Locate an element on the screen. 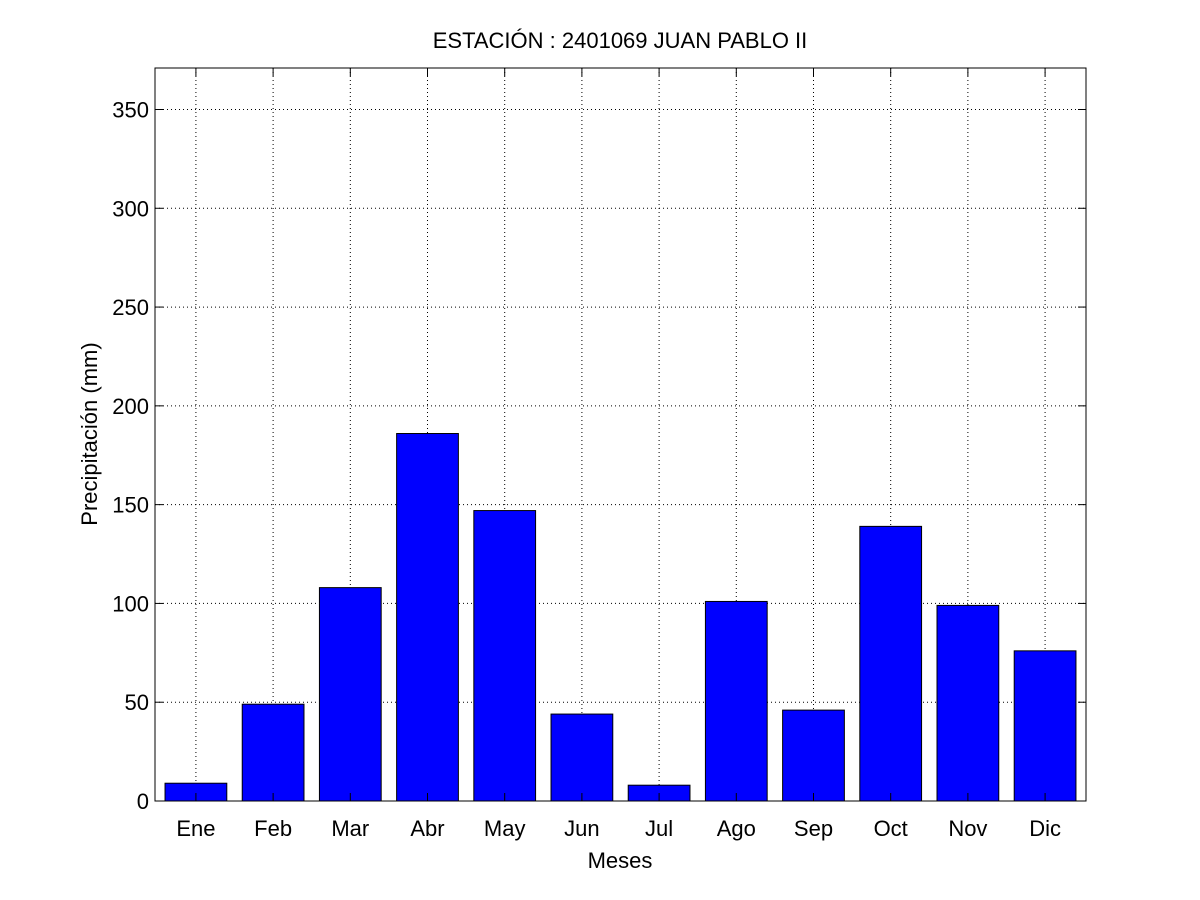  bar-jun is located at coordinates (582, 757).